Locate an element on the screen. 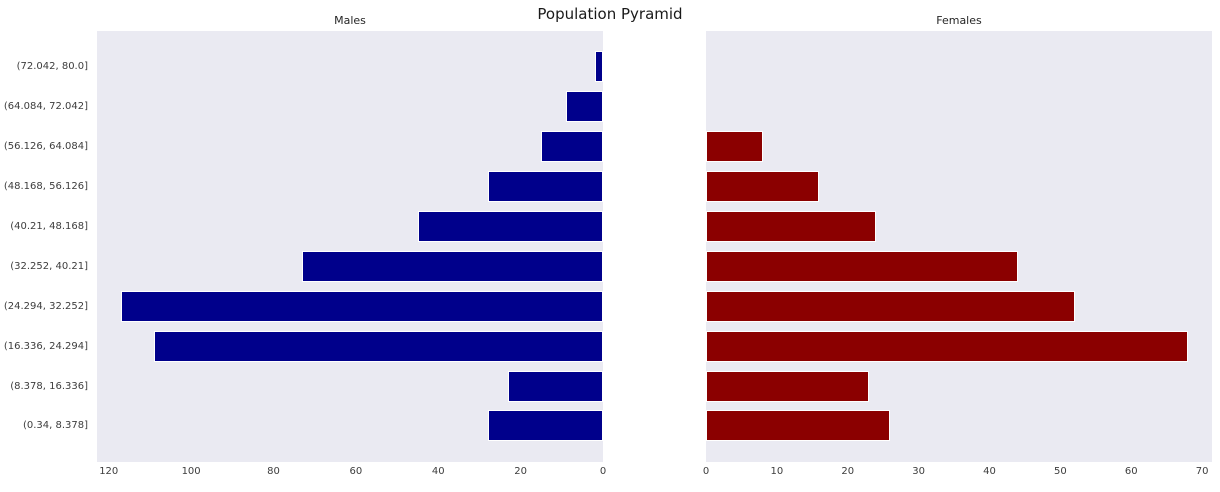 This screenshot has height=492, width=1220. x-tick-label: 80 is located at coordinates (273, 471).